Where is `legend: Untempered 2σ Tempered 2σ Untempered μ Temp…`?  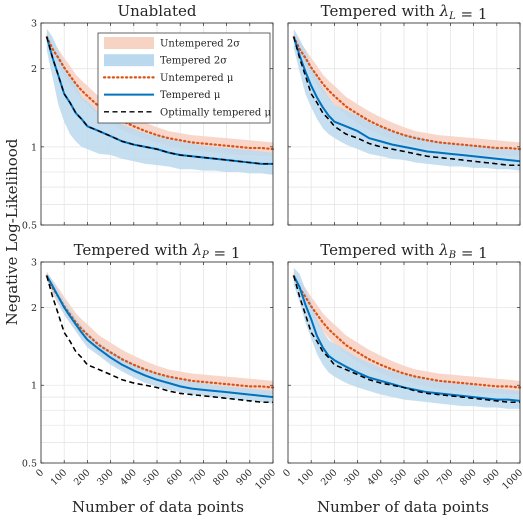
legend: Untempered 2σ Tempered 2σ Untempered μ Temp… is located at coordinates (184, 78).